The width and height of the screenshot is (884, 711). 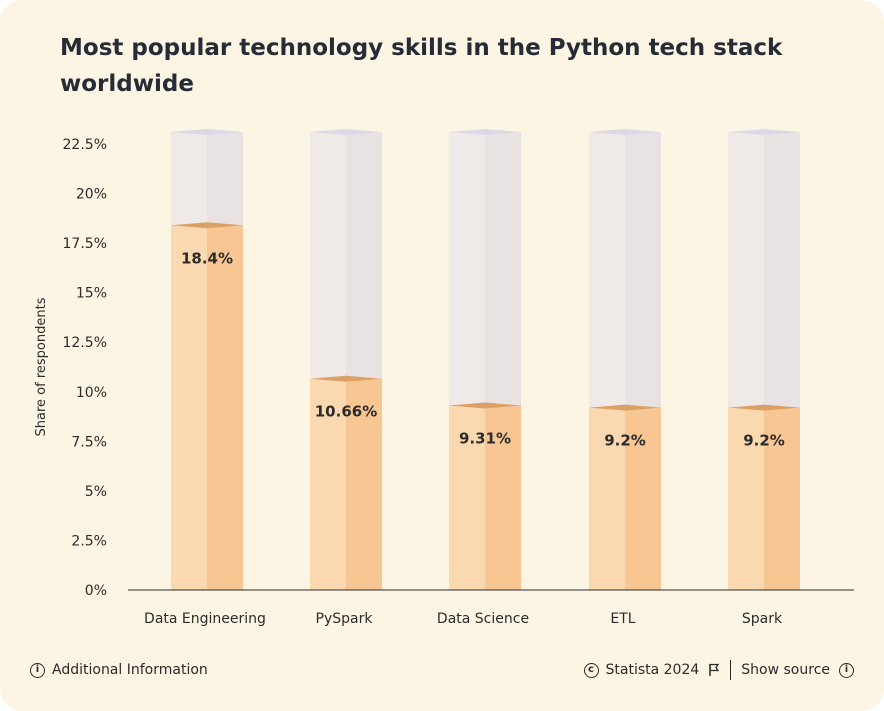 What do you see at coordinates (85, 343) in the screenshot?
I see `y-tick-label: 12.5%` at bounding box center [85, 343].